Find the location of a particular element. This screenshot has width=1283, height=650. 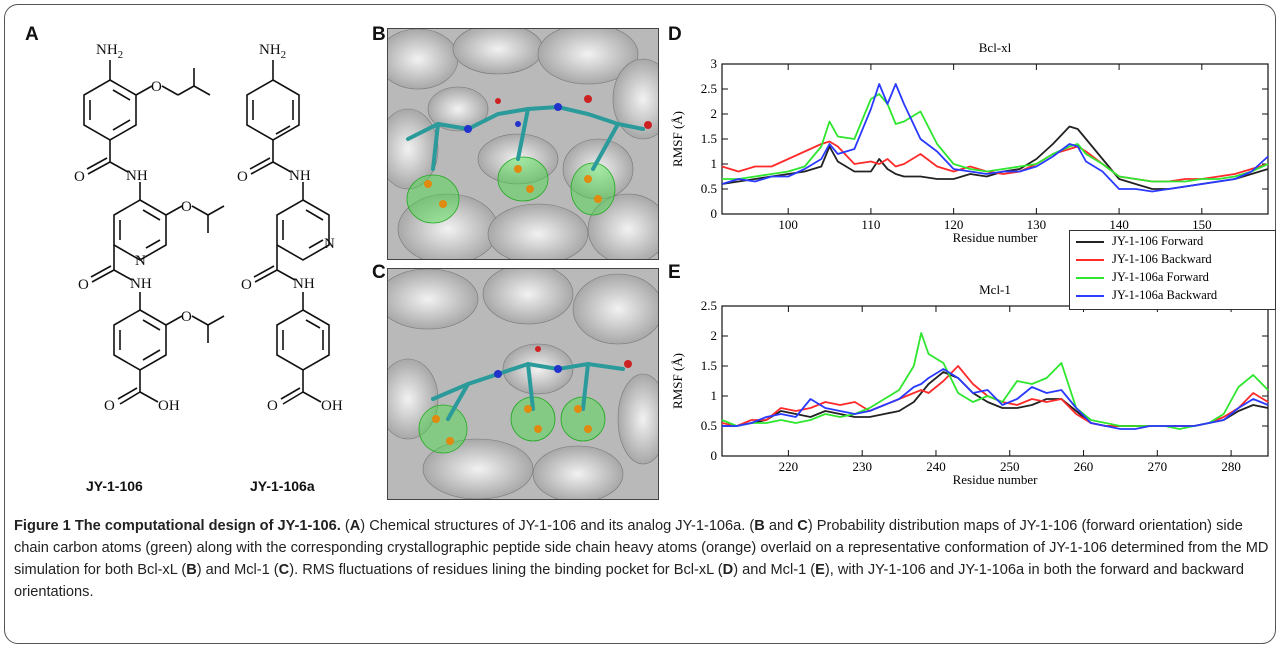

mcl-1-chart-title: Mcl-1 is located at coordinates (995, 289).